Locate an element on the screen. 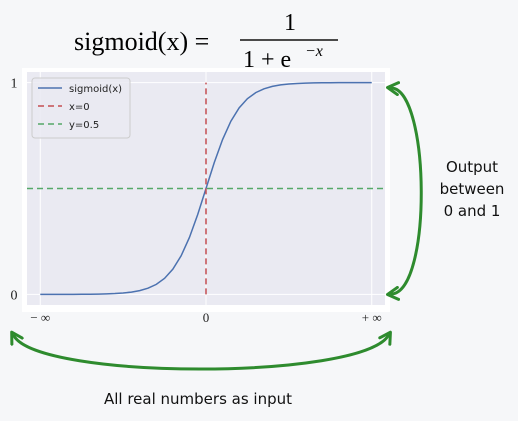  legend: sigmoid(x) x=0 y=0.5 is located at coordinates (81, 108).